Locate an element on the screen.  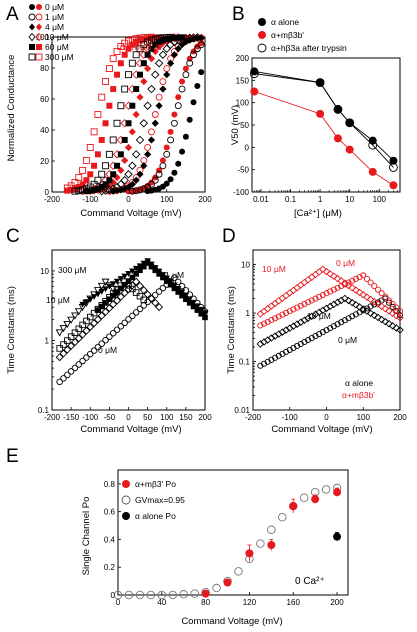
panel-e-ytick-label: 0.4 is located at coordinates (110, 539).